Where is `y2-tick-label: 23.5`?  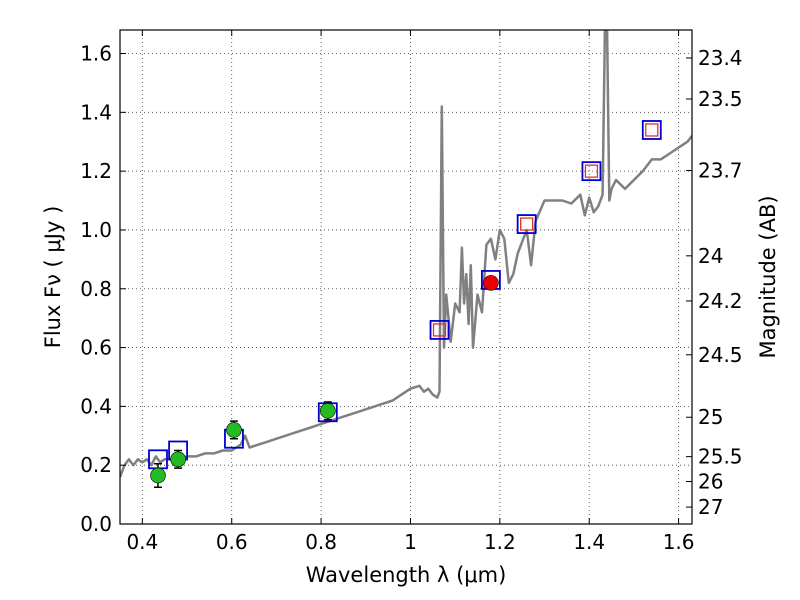 y2-tick-label: 23.5 is located at coordinates (720, 99).